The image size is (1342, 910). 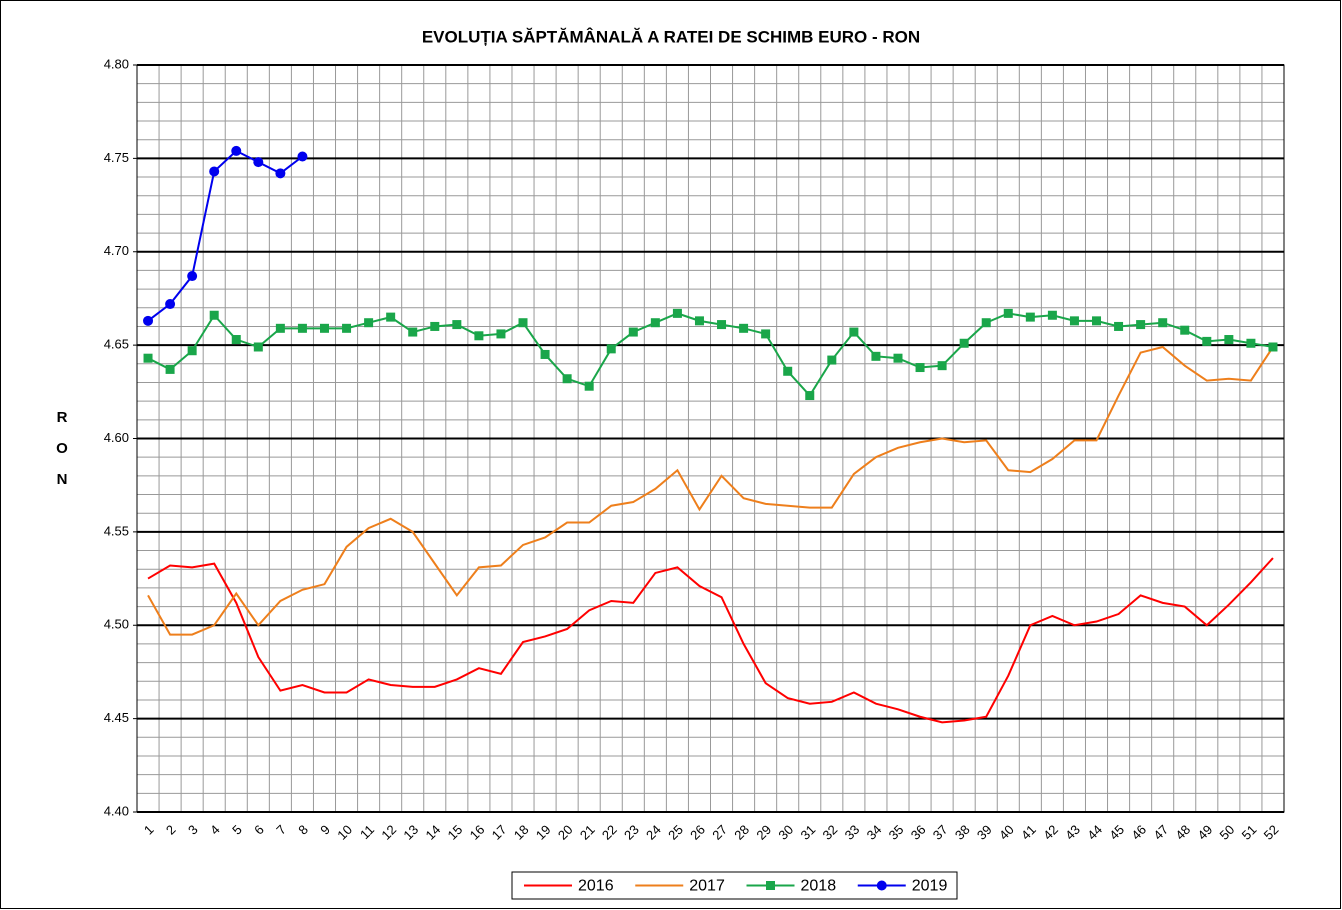 What do you see at coordinates (116, 810) in the screenshot?
I see `y-tick-label: 4.40` at bounding box center [116, 810].